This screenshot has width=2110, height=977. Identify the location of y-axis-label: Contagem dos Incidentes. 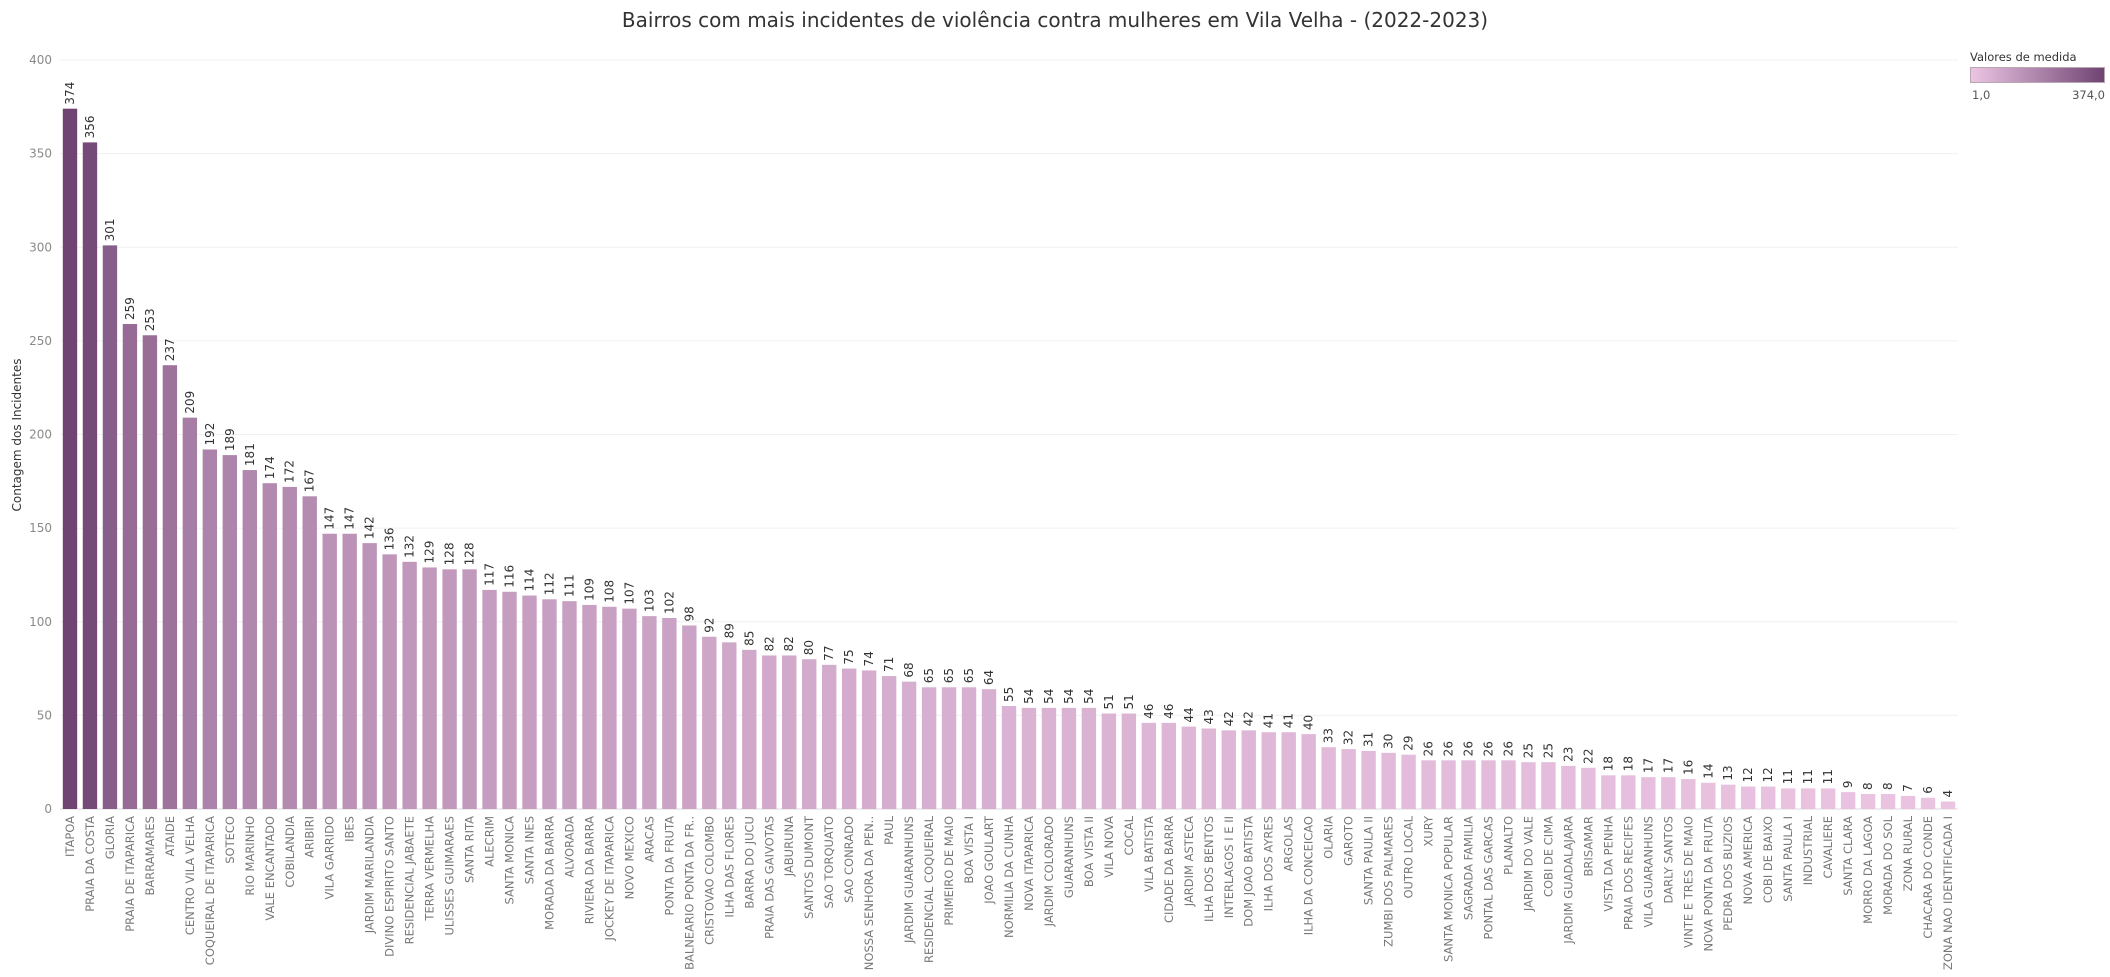
(17, 435).